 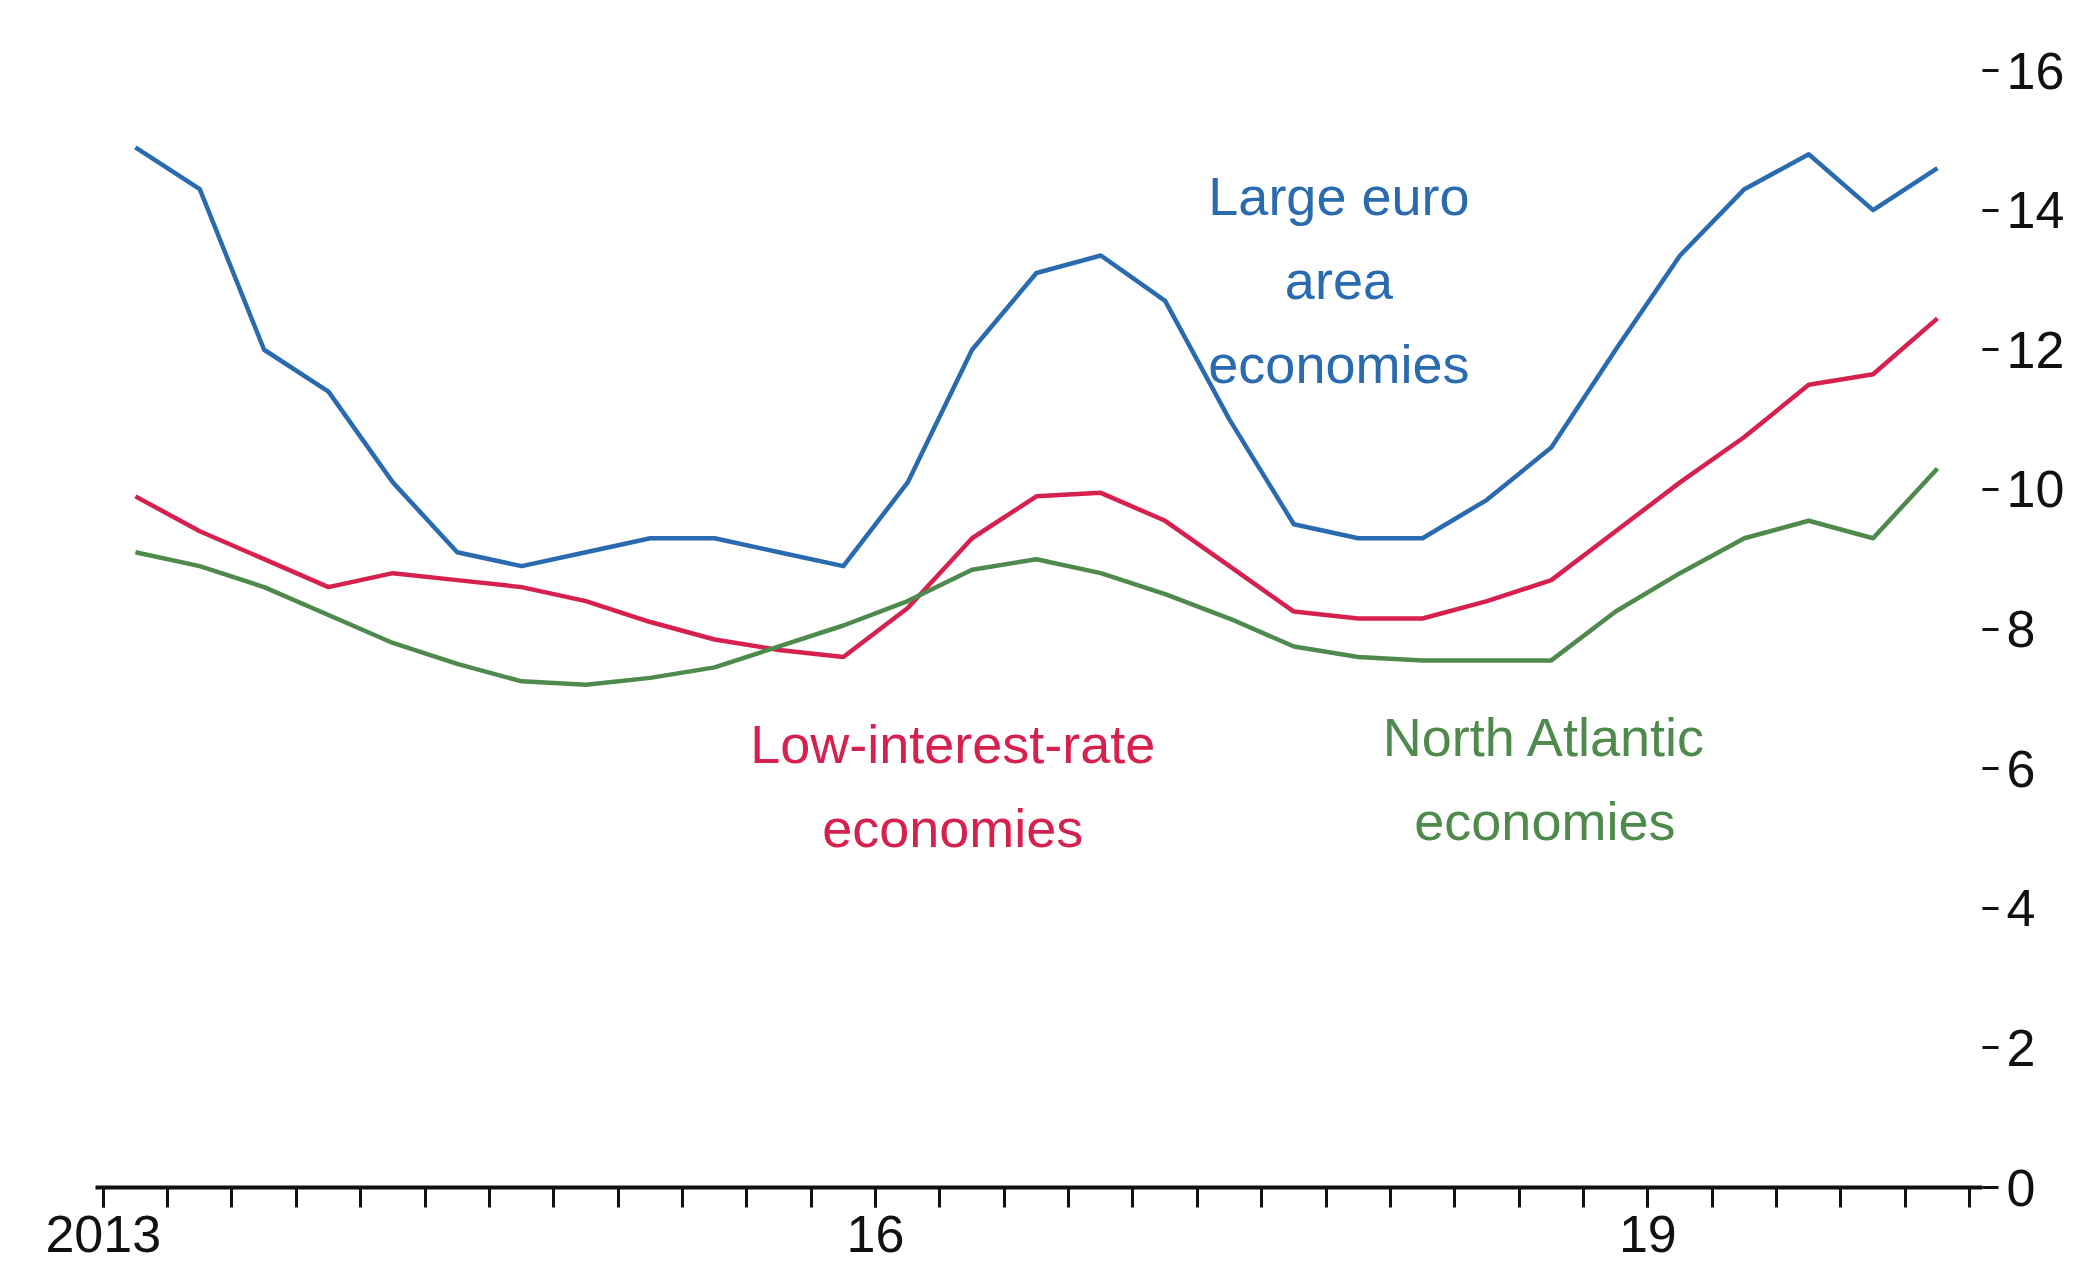 What do you see at coordinates (2035, 489) in the screenshot?
I see `y-tick-label: 10` at bounding box center [2035, 489].